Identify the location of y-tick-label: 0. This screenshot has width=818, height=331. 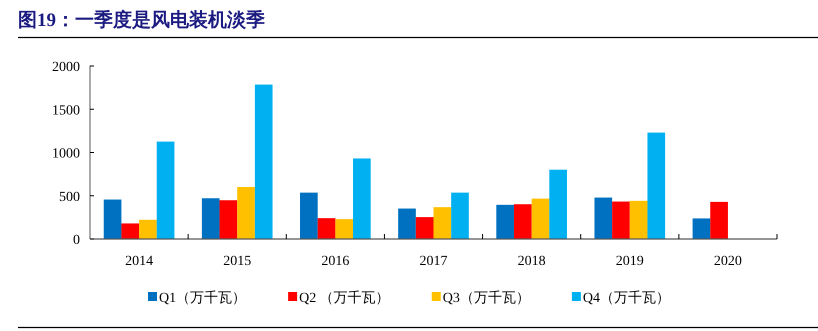
(76, 240).